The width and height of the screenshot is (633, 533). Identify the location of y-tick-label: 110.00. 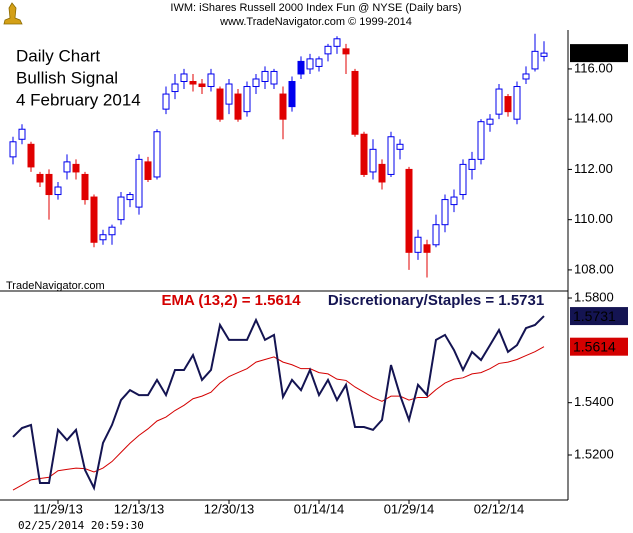
(593, 218).